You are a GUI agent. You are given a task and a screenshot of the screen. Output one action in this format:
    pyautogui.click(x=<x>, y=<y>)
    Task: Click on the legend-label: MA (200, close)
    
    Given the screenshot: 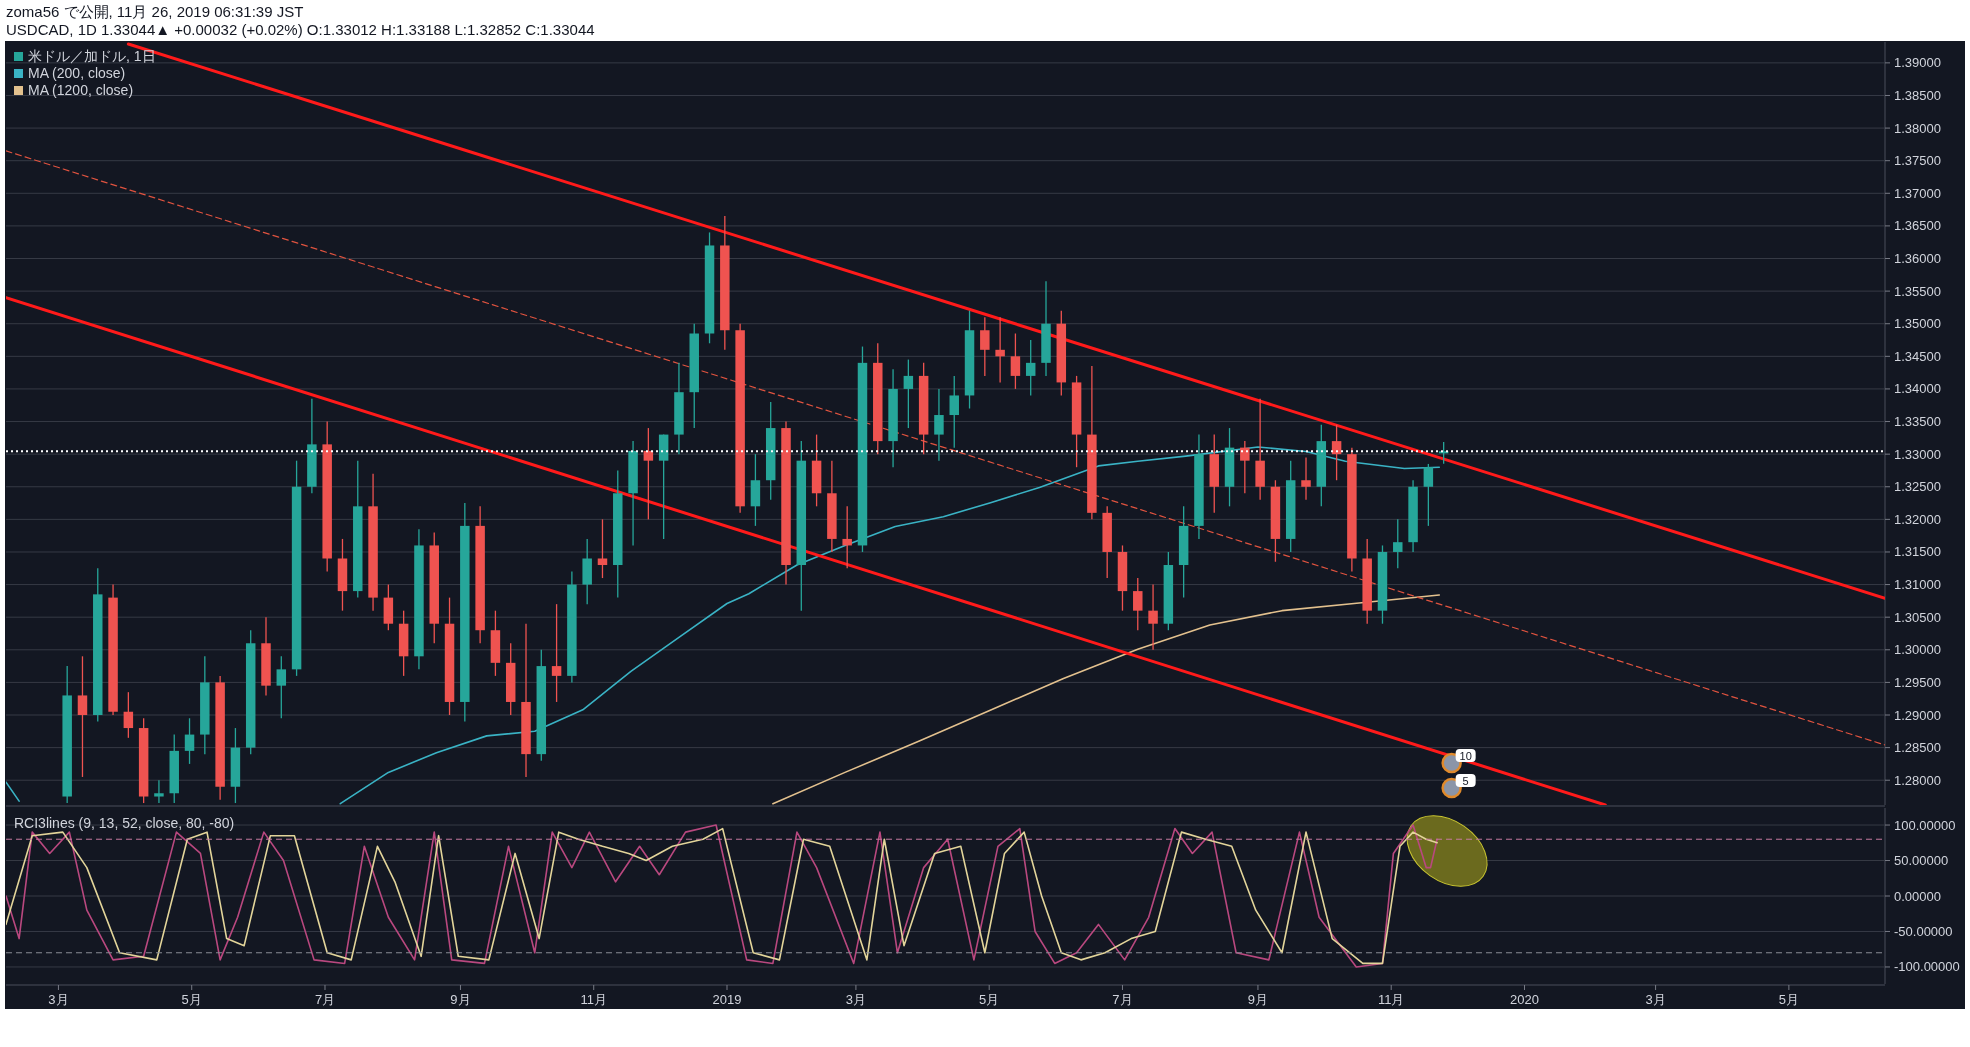 What is the action you would take?
    pyautogui.click(x=77, y=73)
    